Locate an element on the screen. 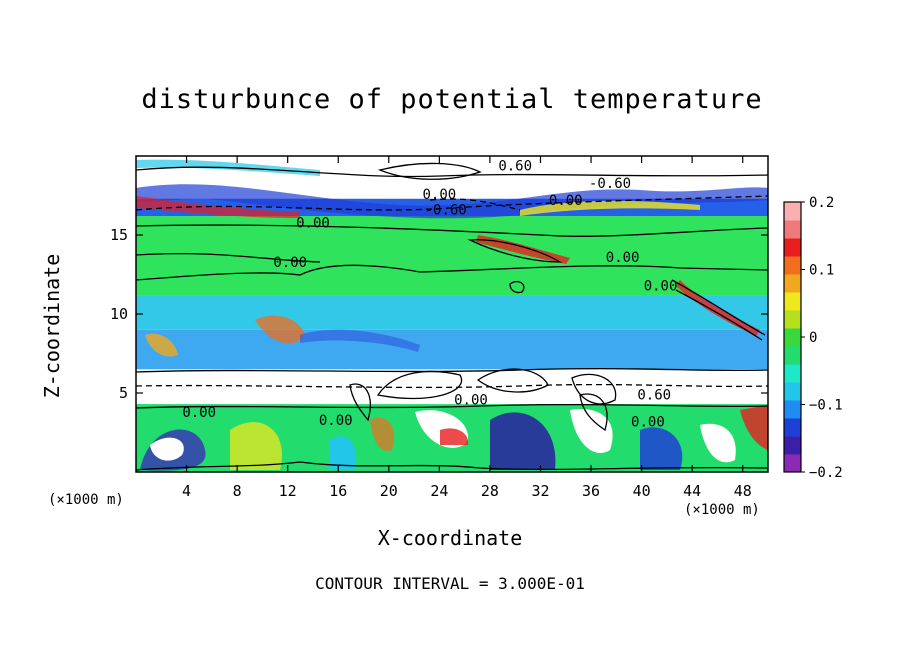  x-unit-label-right: (×1000 m) is located at coordinates (722, 510).